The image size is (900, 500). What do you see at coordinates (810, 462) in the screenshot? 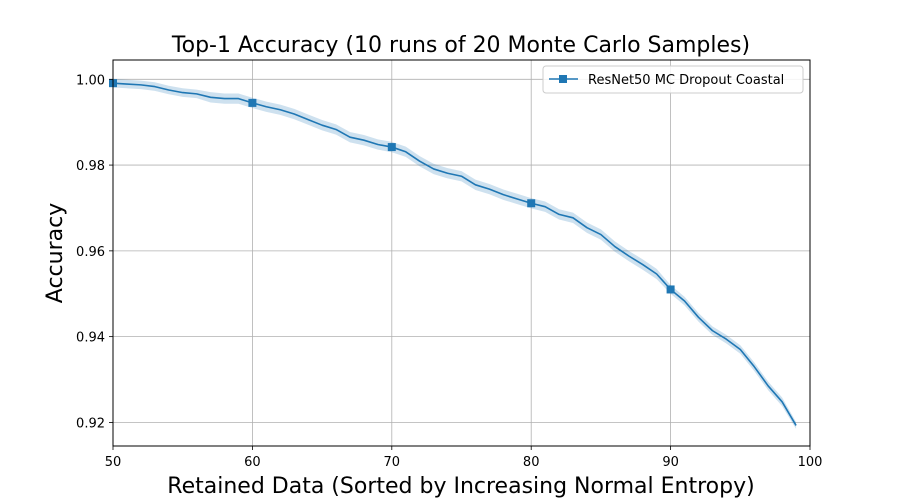
I see `x-tick-label: 100` at bounding box center [810, 462].